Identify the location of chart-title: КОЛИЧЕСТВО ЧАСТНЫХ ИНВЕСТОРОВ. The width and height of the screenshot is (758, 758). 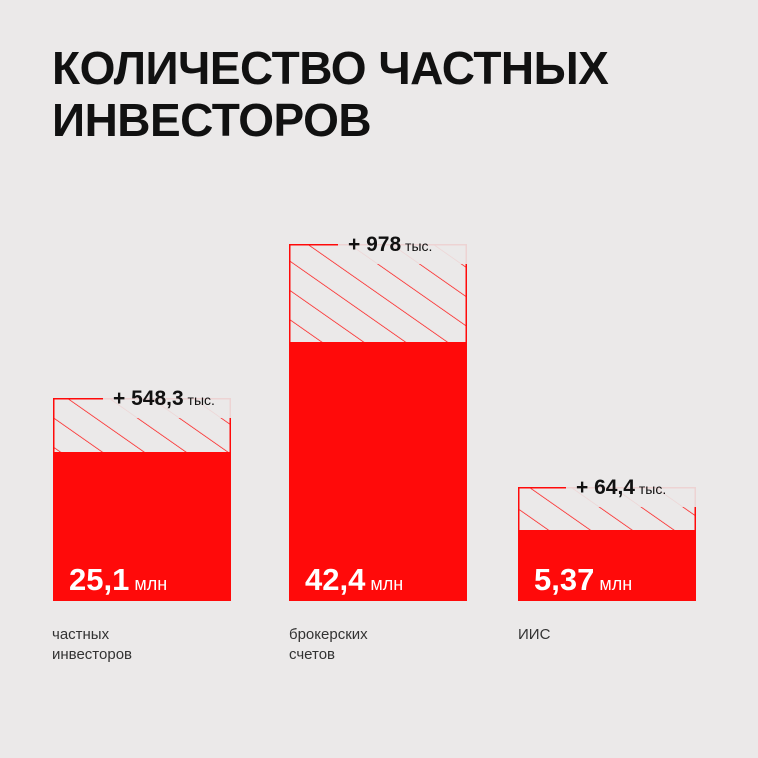
(330, 94).